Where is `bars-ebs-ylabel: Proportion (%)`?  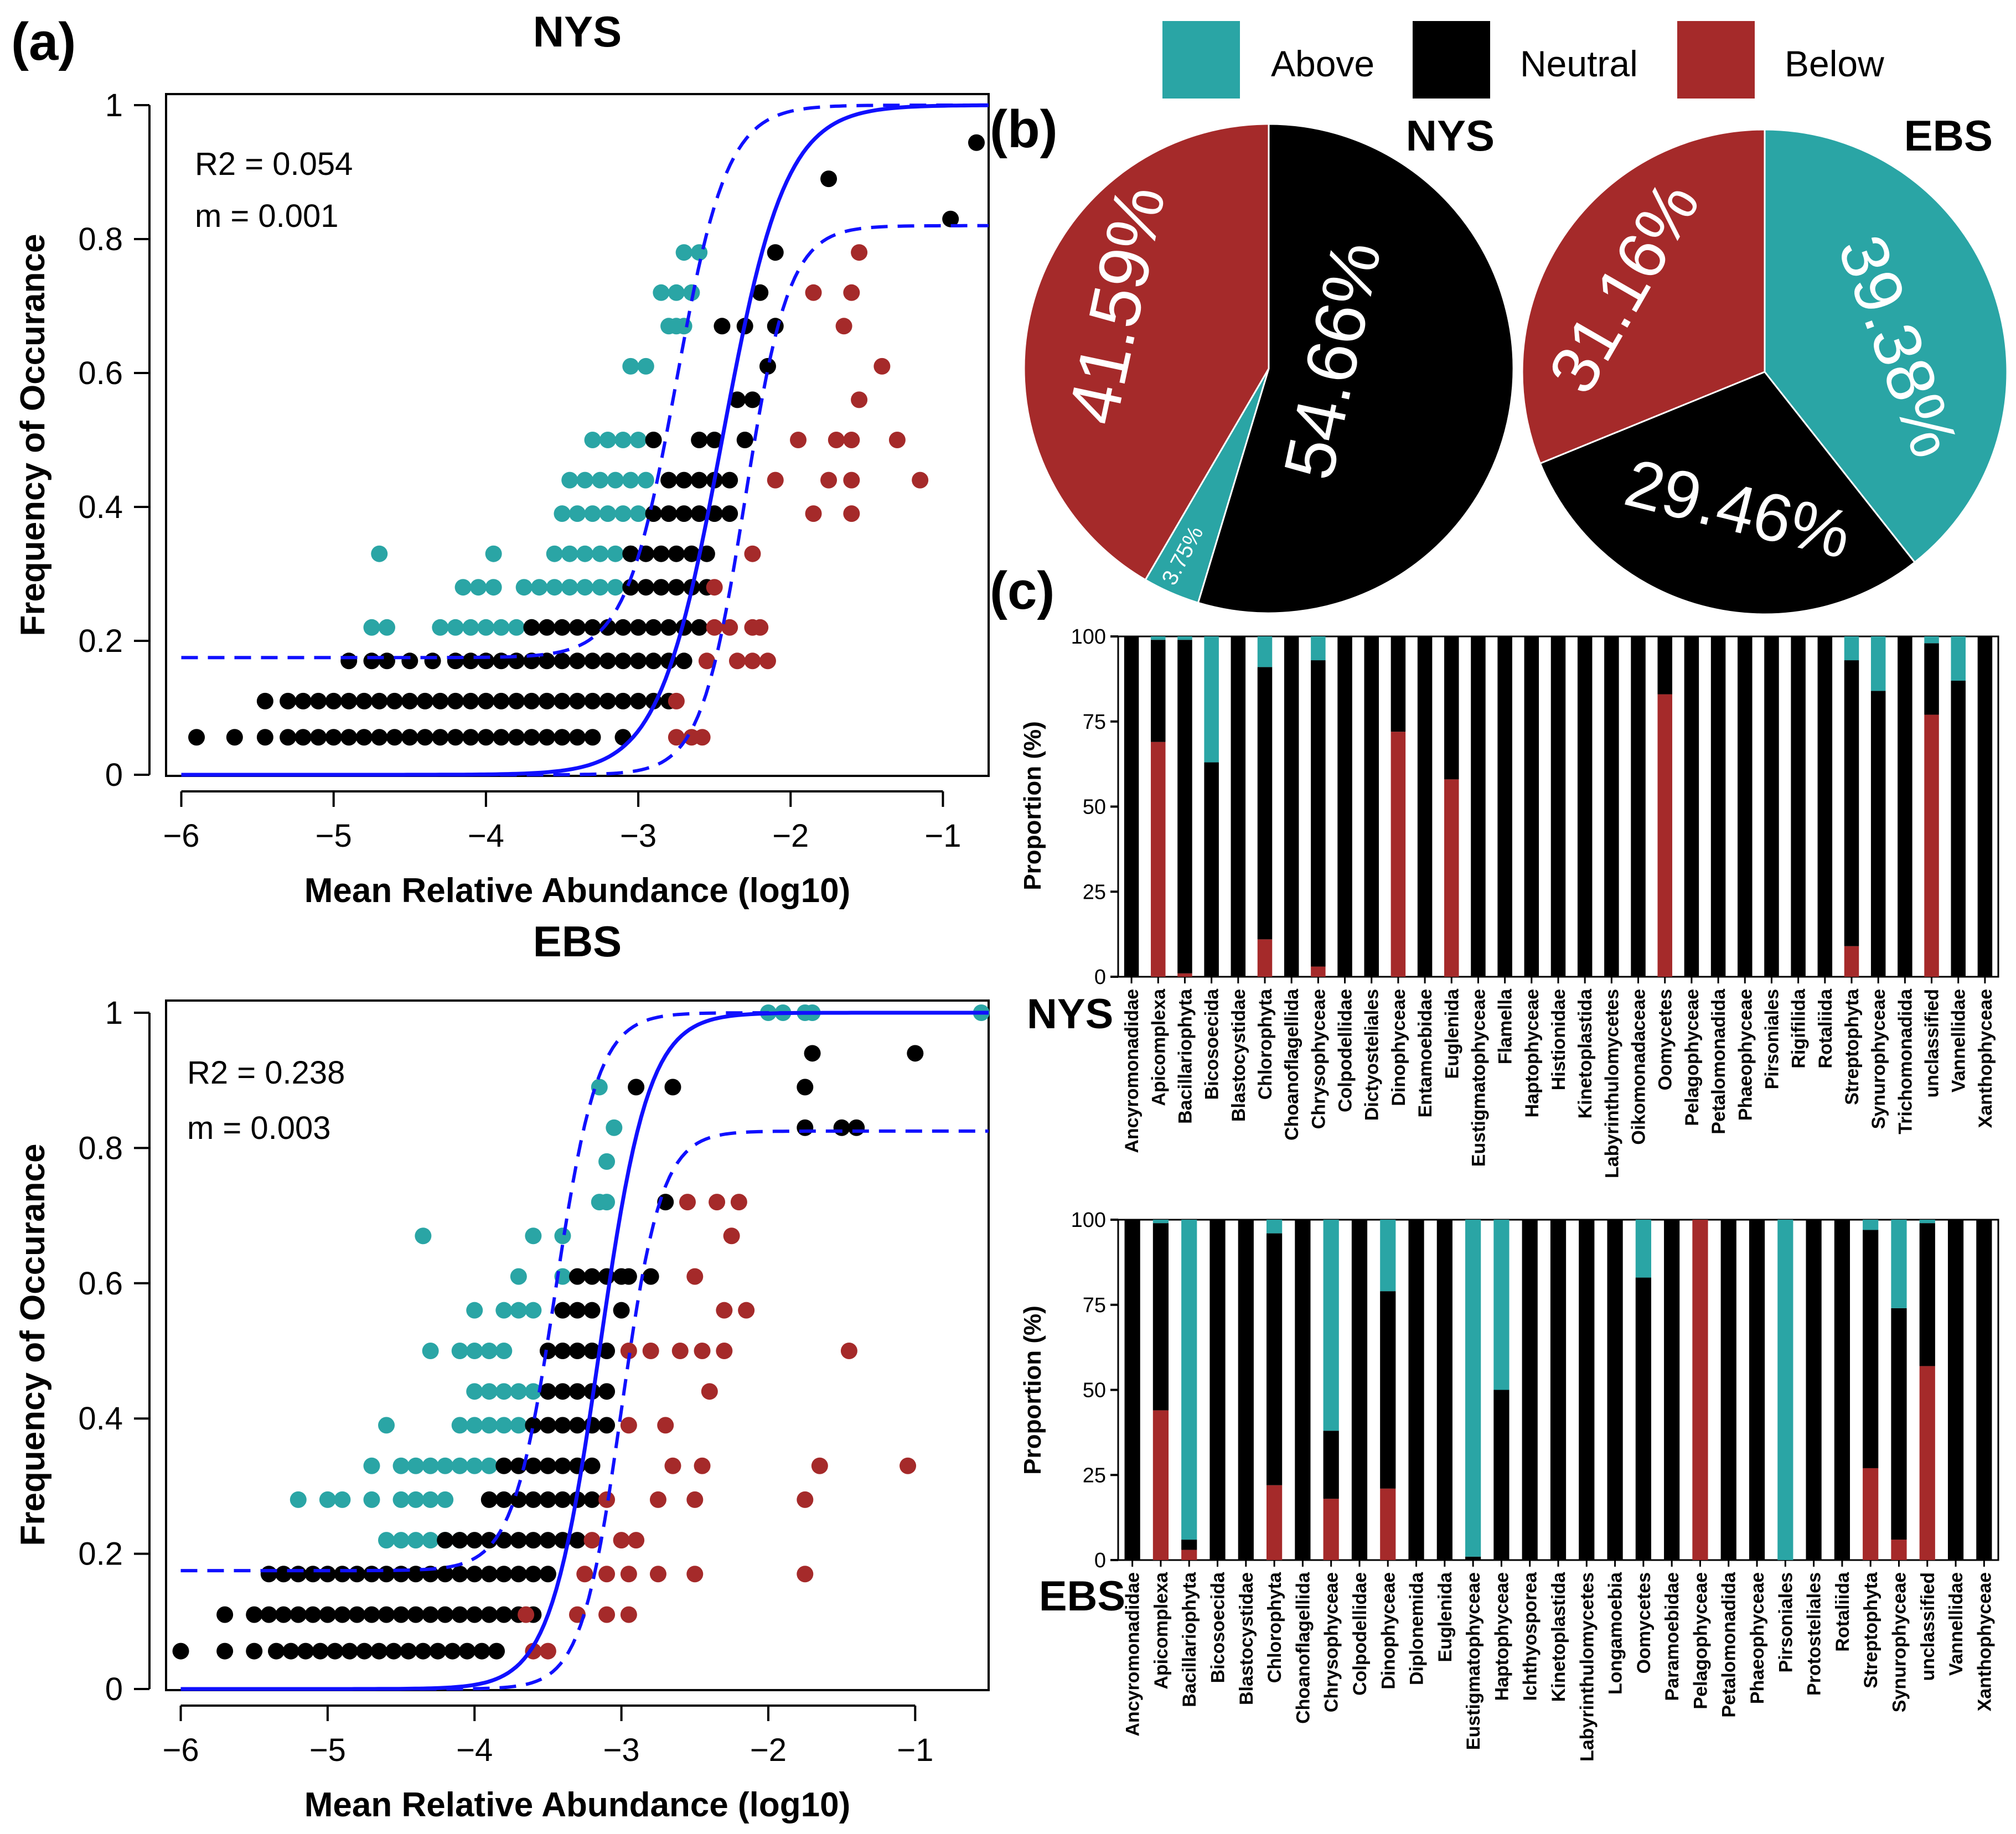 bars-ebs-ylabel: Proportion (%) is located at coordinates (1032, 1390).